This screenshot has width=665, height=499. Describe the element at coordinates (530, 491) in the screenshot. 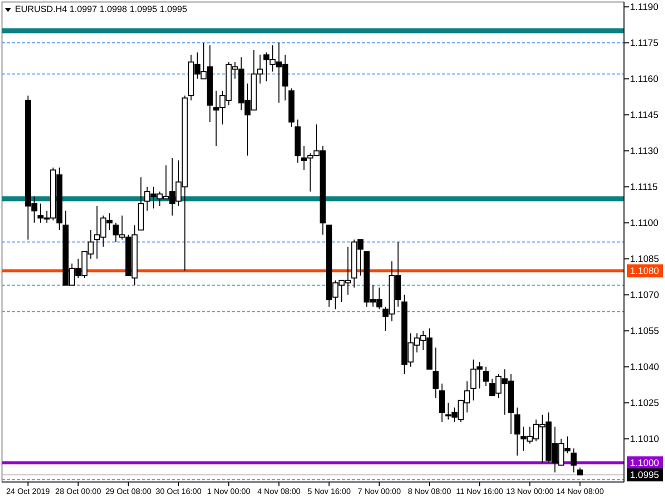

I see `x-tick-label: 13 Nov 00:00` at that location.